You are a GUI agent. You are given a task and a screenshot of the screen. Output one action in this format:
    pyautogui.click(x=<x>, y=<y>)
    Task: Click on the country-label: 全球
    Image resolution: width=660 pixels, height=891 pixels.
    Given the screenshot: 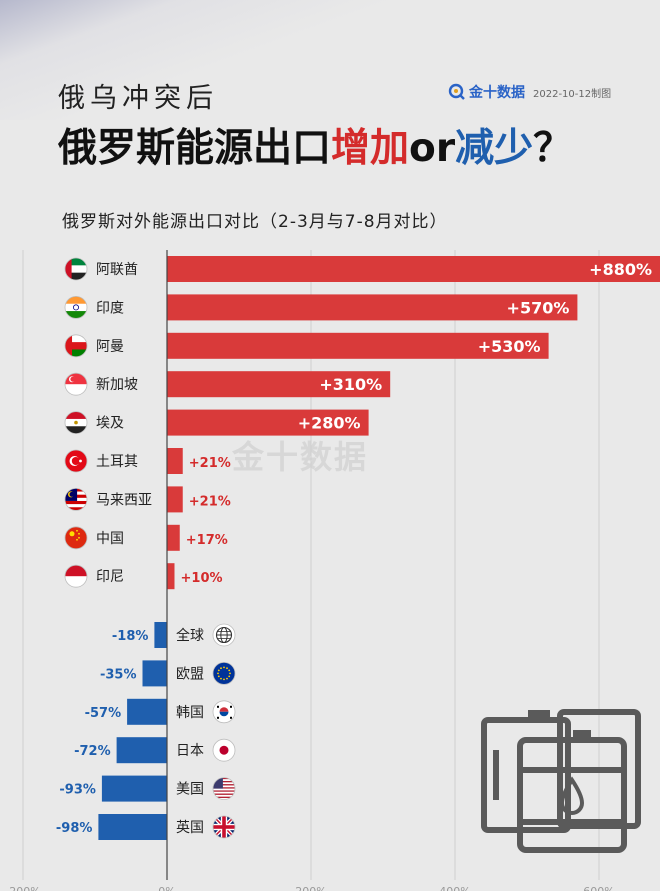 What is the action you would take?
    pyautogui.click(x=190, y=635)
    